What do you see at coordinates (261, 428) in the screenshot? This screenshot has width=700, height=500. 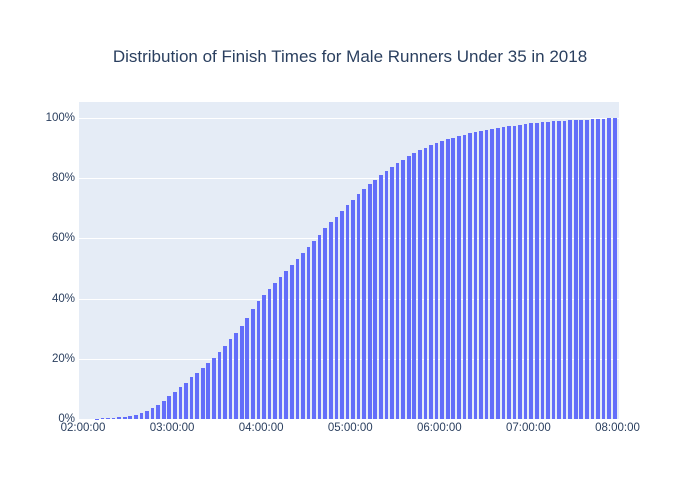 I see `x-tick-label: 04:00:00` at bounding box center [261, 428].